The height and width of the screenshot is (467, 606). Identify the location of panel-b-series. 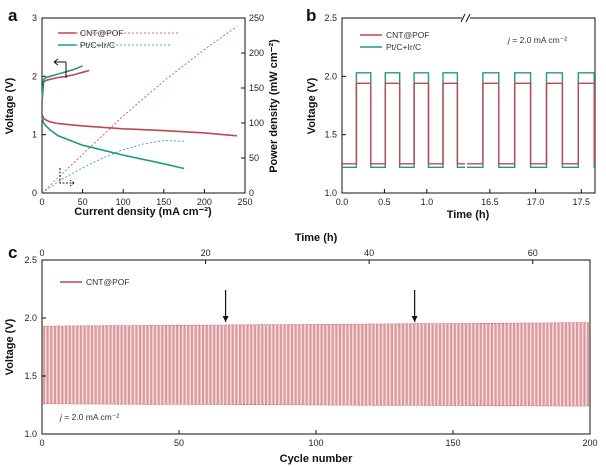
(468, 120).